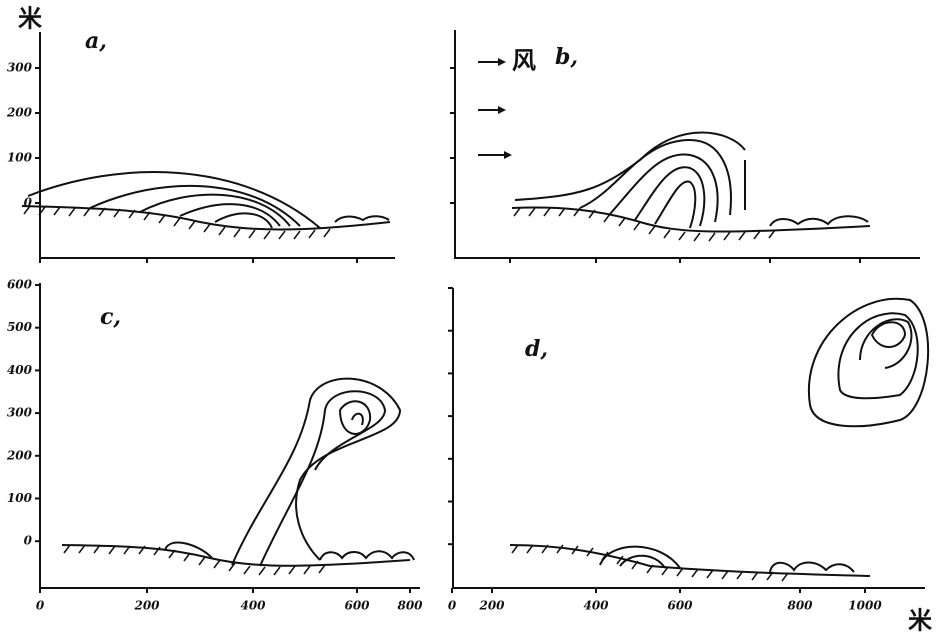 The height and width of the screenshot is (638, 938). I want to click on x-tick-label: 1000, so click(865, 606).